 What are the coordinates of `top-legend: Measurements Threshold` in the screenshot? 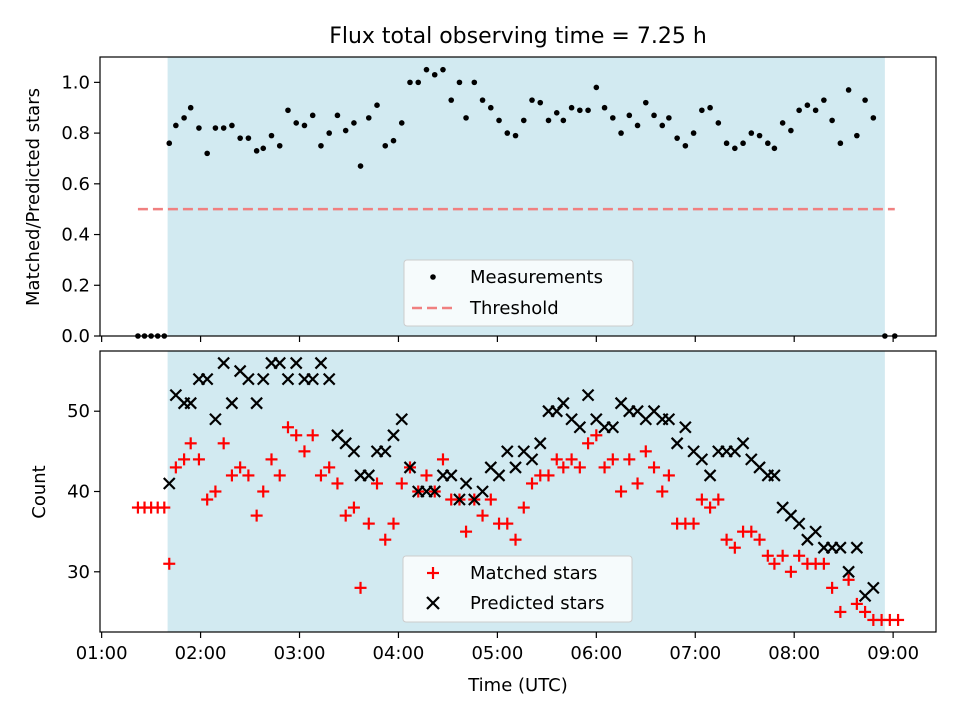 It's located at (518, 293).